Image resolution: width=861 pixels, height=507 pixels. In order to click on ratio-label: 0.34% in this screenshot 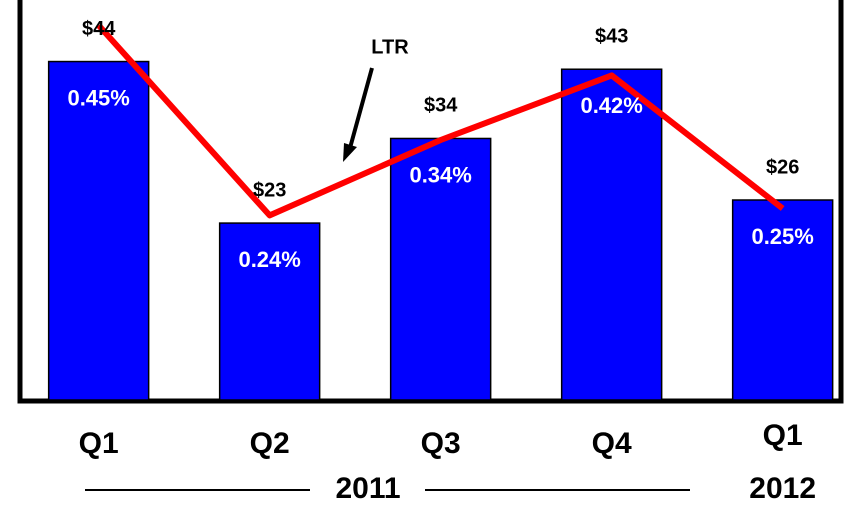, I will do `click(440, 174)`.